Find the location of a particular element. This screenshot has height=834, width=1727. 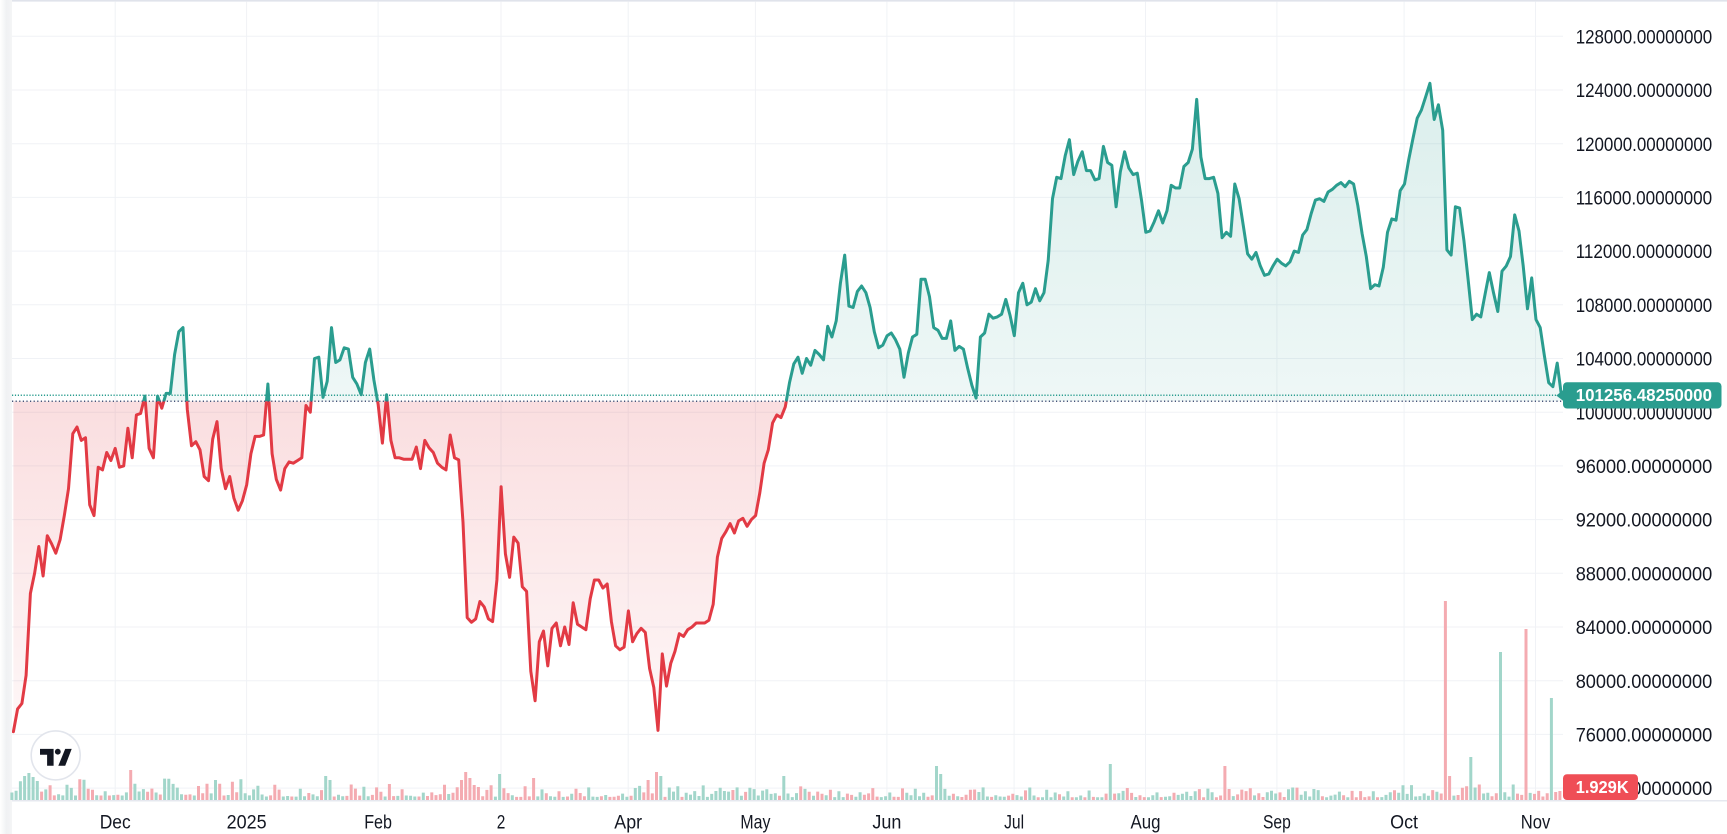

svg-text: Sep is located at coordinates (1277, 822).